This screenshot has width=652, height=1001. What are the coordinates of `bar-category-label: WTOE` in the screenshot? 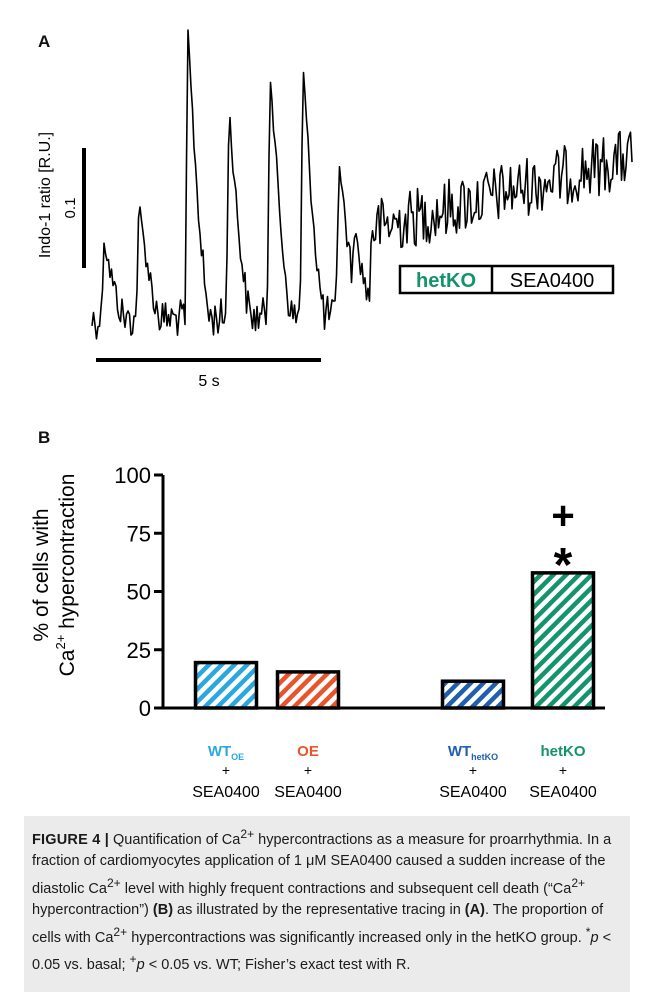 It's located at (226, 752).